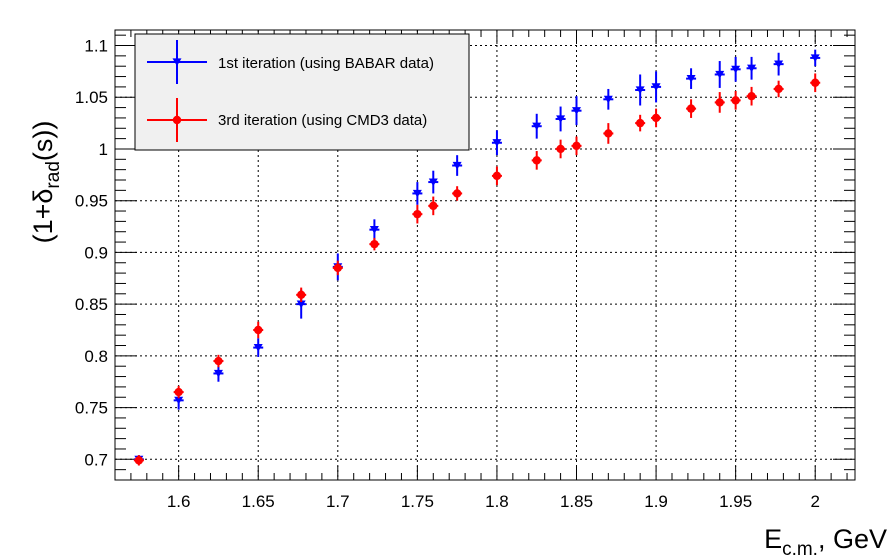 This screenshot has width=894, height=556. Describe the element at coordinates (91, 304) in the screenshot. I see `y-tick-label: 0.85` at that location.